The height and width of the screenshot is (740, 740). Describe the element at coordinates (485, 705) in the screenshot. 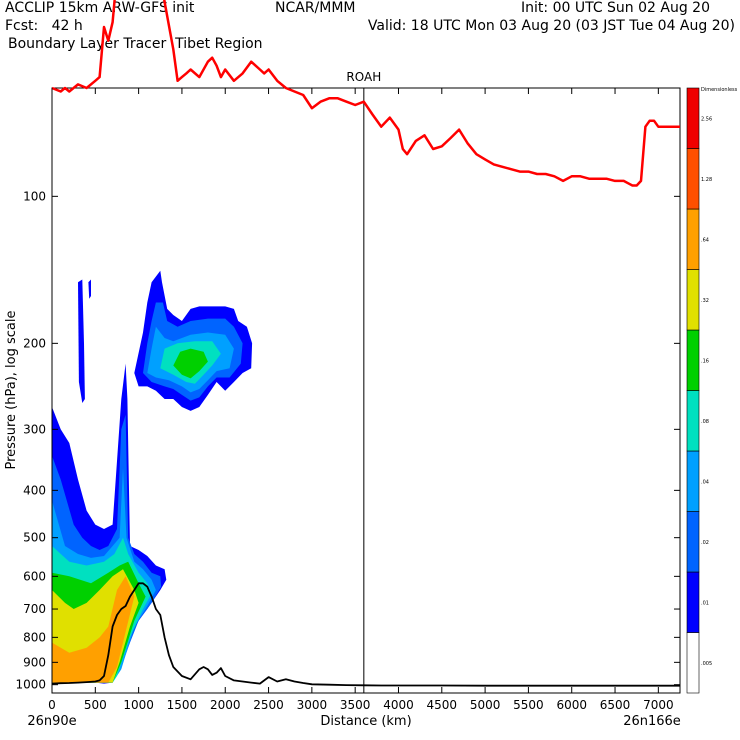

I see `x-tick-label: 5000` at that location.